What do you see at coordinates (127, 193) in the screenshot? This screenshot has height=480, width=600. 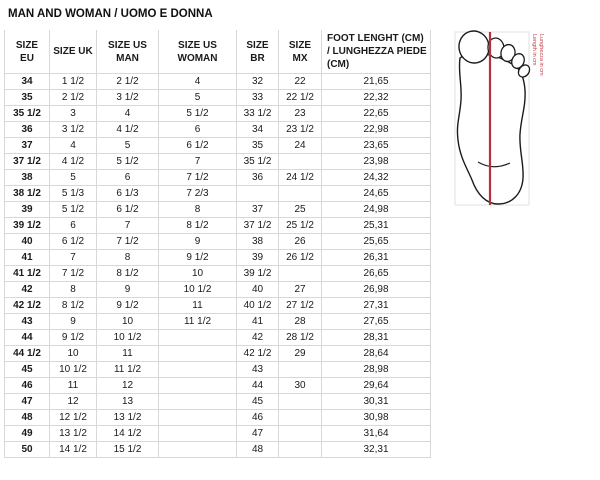 I see `table-cell: 6 1/3` at bounding box center [127, 193].